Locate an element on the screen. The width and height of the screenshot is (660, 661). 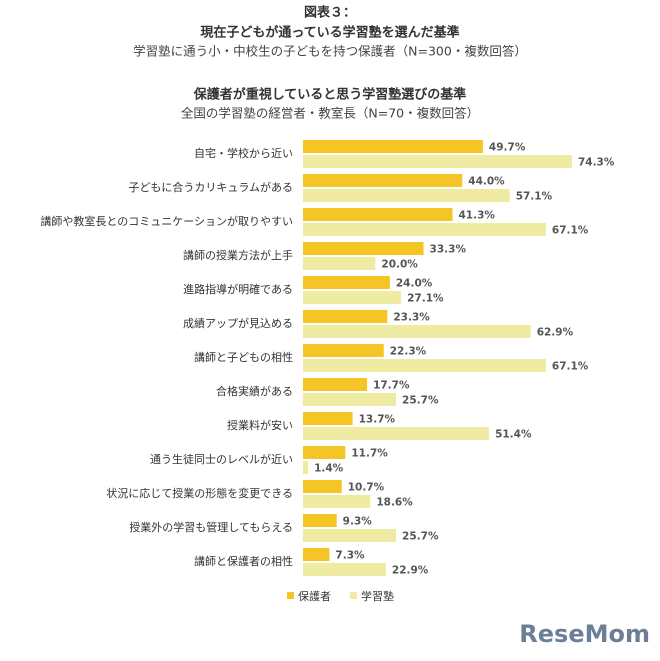
value-label: 10.7% is located at coordinates (366, 488).